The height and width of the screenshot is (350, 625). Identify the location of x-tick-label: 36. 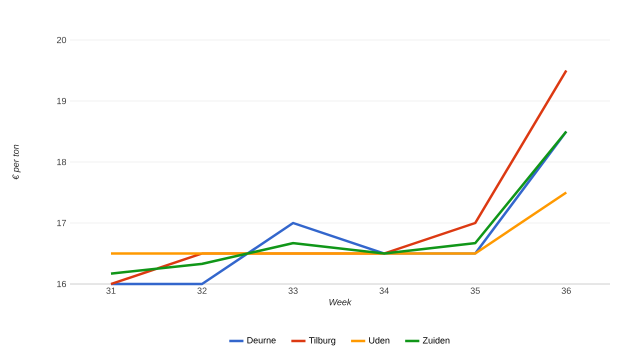
(566, 291).